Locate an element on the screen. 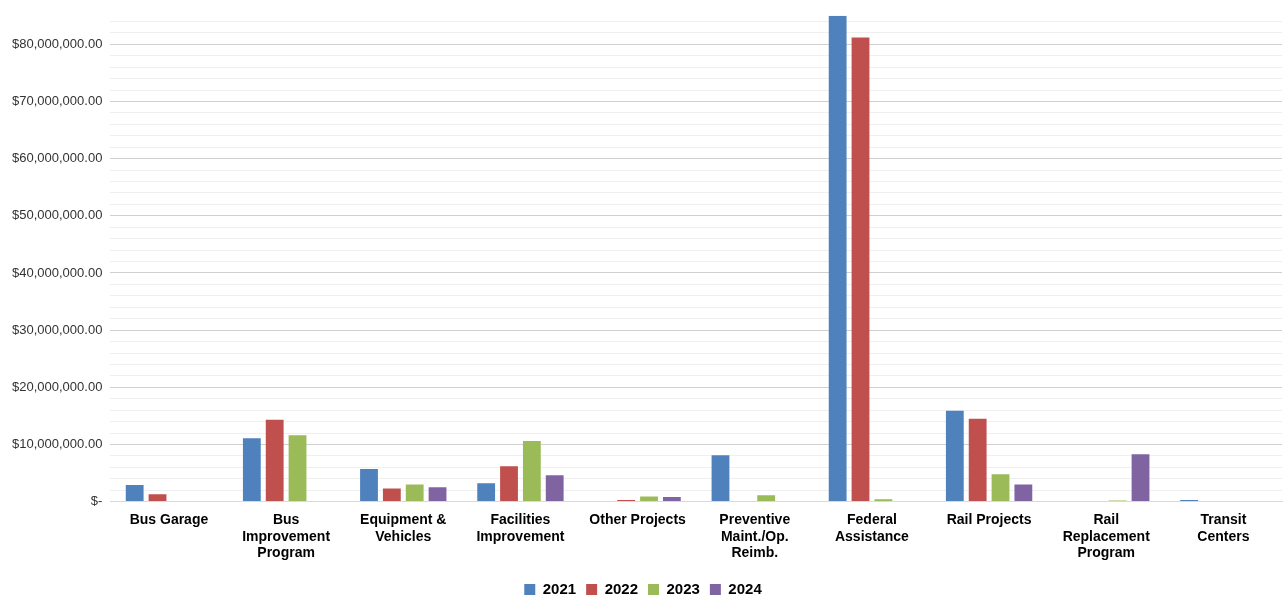  y-tick-label: $50,000,000.00 is located at coordinates (57, 215).